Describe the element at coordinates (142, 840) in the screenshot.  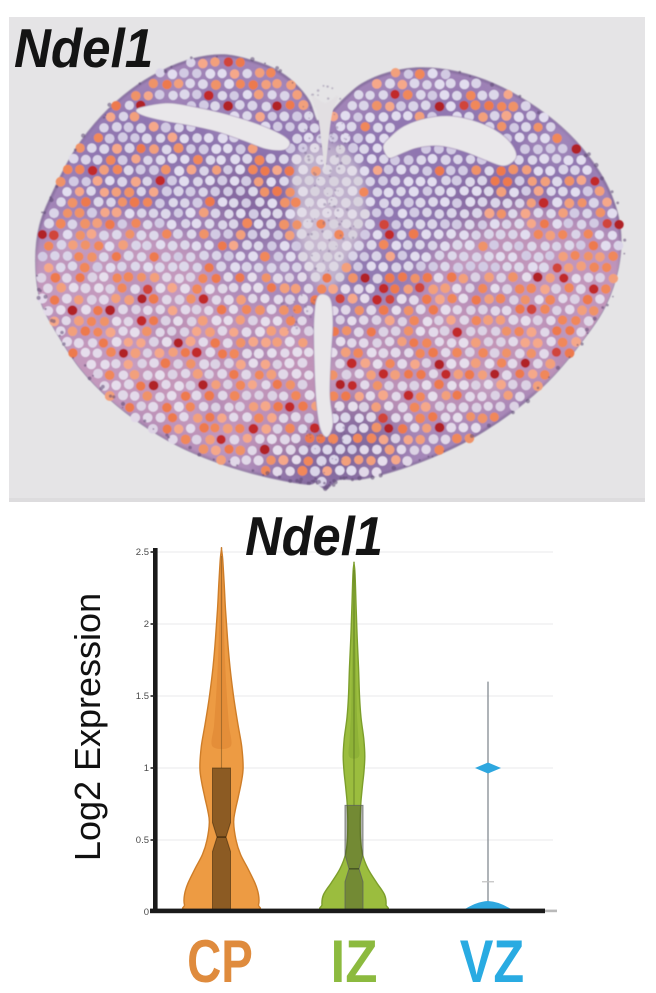
I see `svg-text: 0.5` at that location.